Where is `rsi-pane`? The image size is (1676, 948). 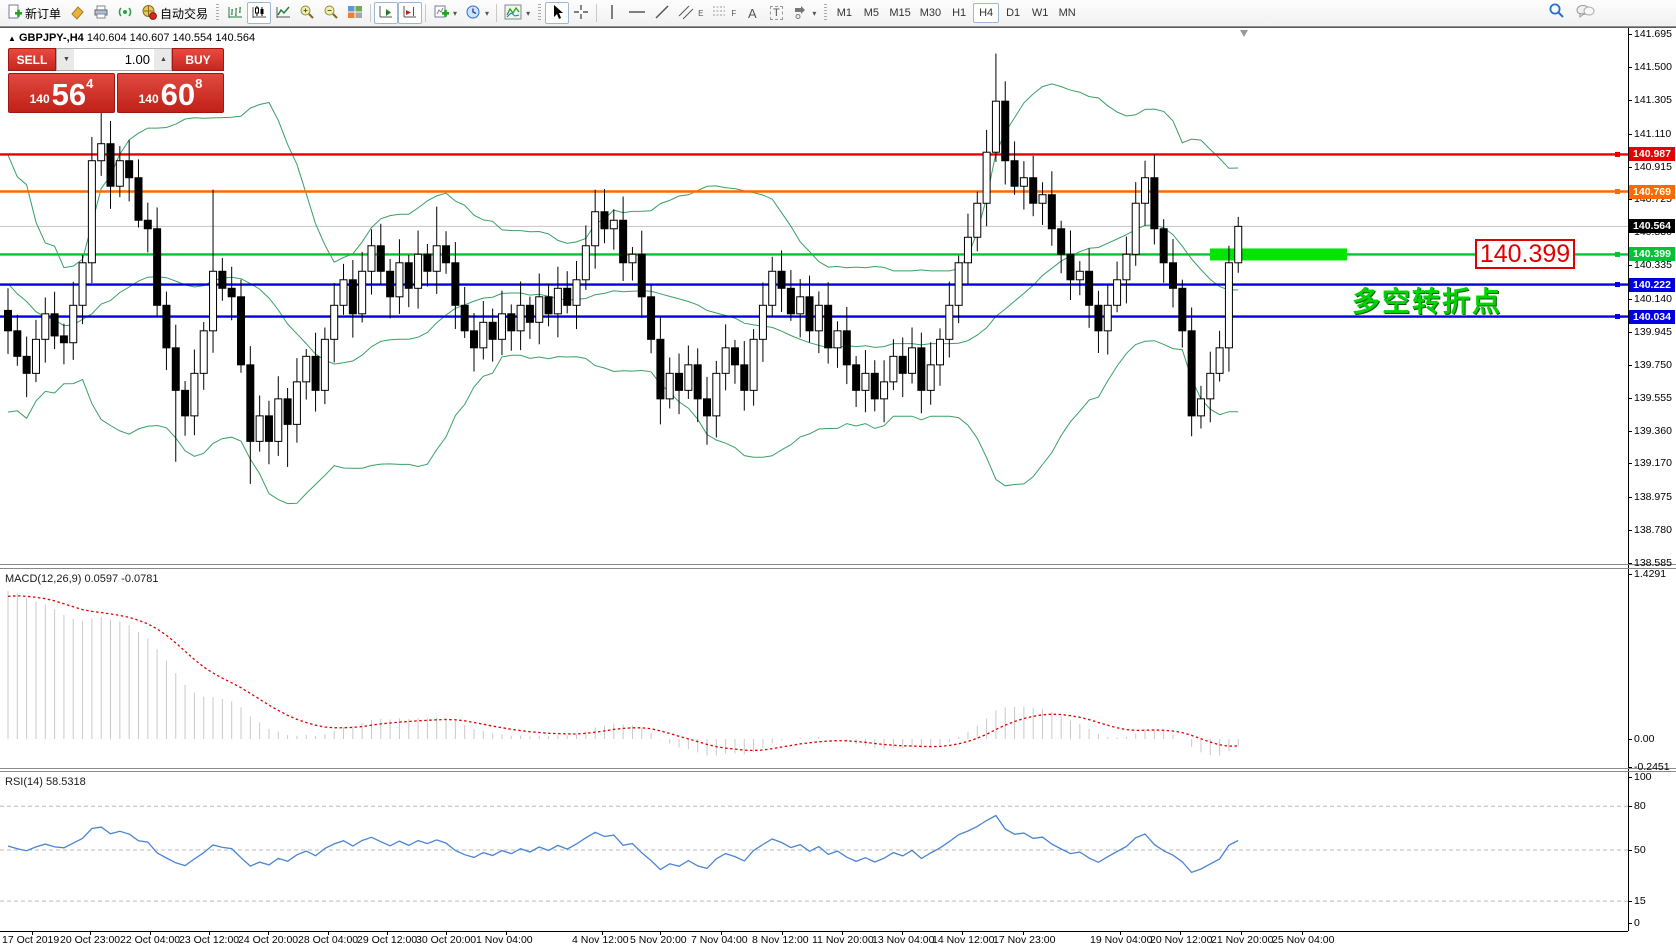
rsi-pane is located at coordinates (814, 853).